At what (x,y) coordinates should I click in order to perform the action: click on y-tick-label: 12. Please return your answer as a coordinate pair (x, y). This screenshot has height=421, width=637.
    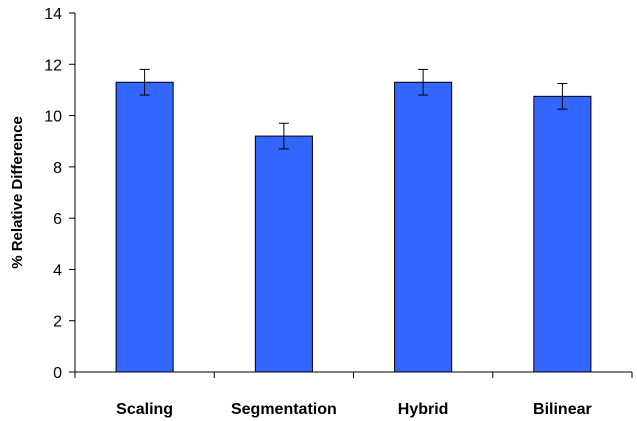
    Looking at the image, I should click on (53, 65).